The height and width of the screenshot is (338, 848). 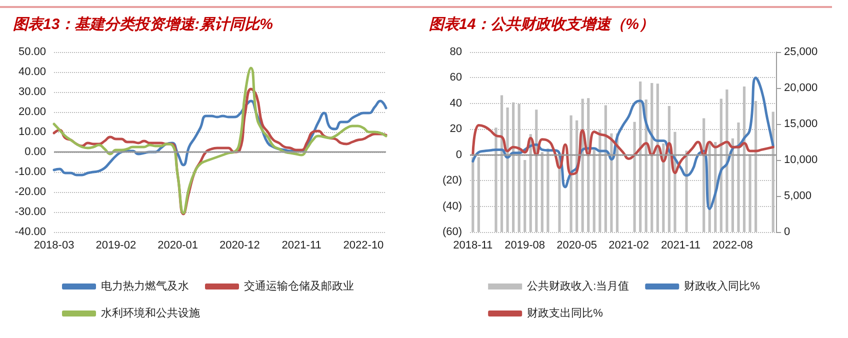 What do you see at coordinates (578, 286) in the screenshot?
I see `legend-label: 公共财政收入:当月值` at bounding box center [578, 286].